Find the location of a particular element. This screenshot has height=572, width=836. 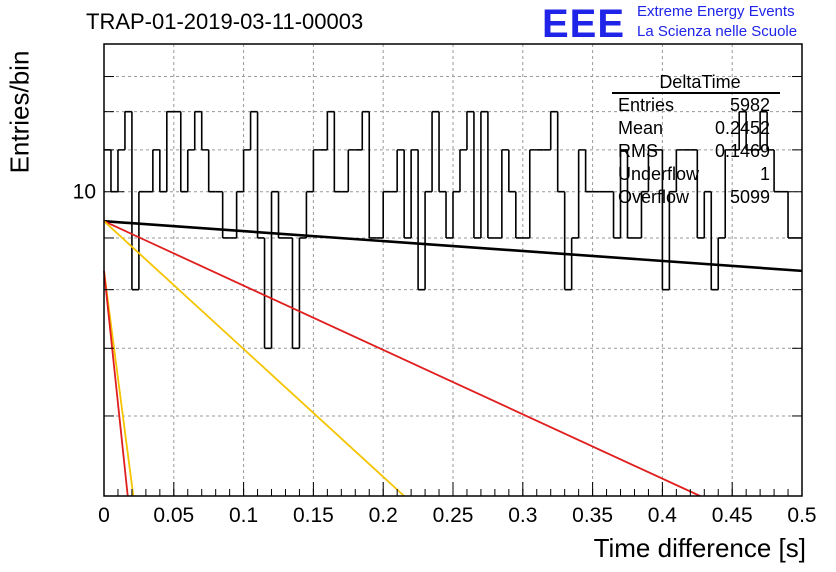

eee-logo: EEE is located at coordinates (584, 24).